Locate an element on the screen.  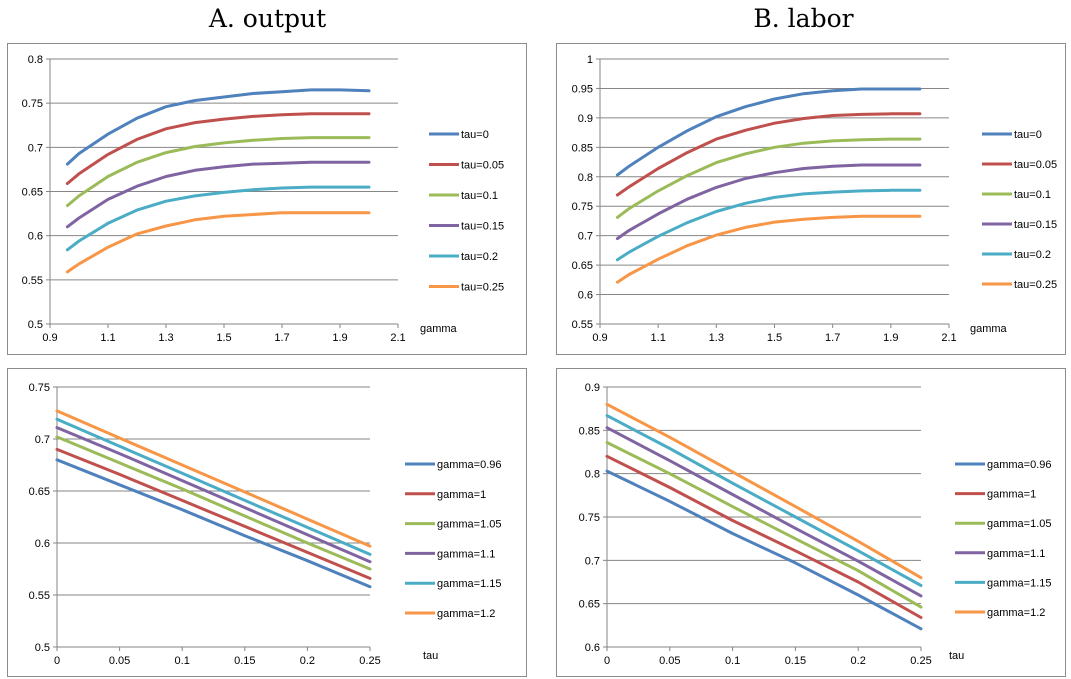
x-tick-label: 0.15 is located at coordinates (244, 661).